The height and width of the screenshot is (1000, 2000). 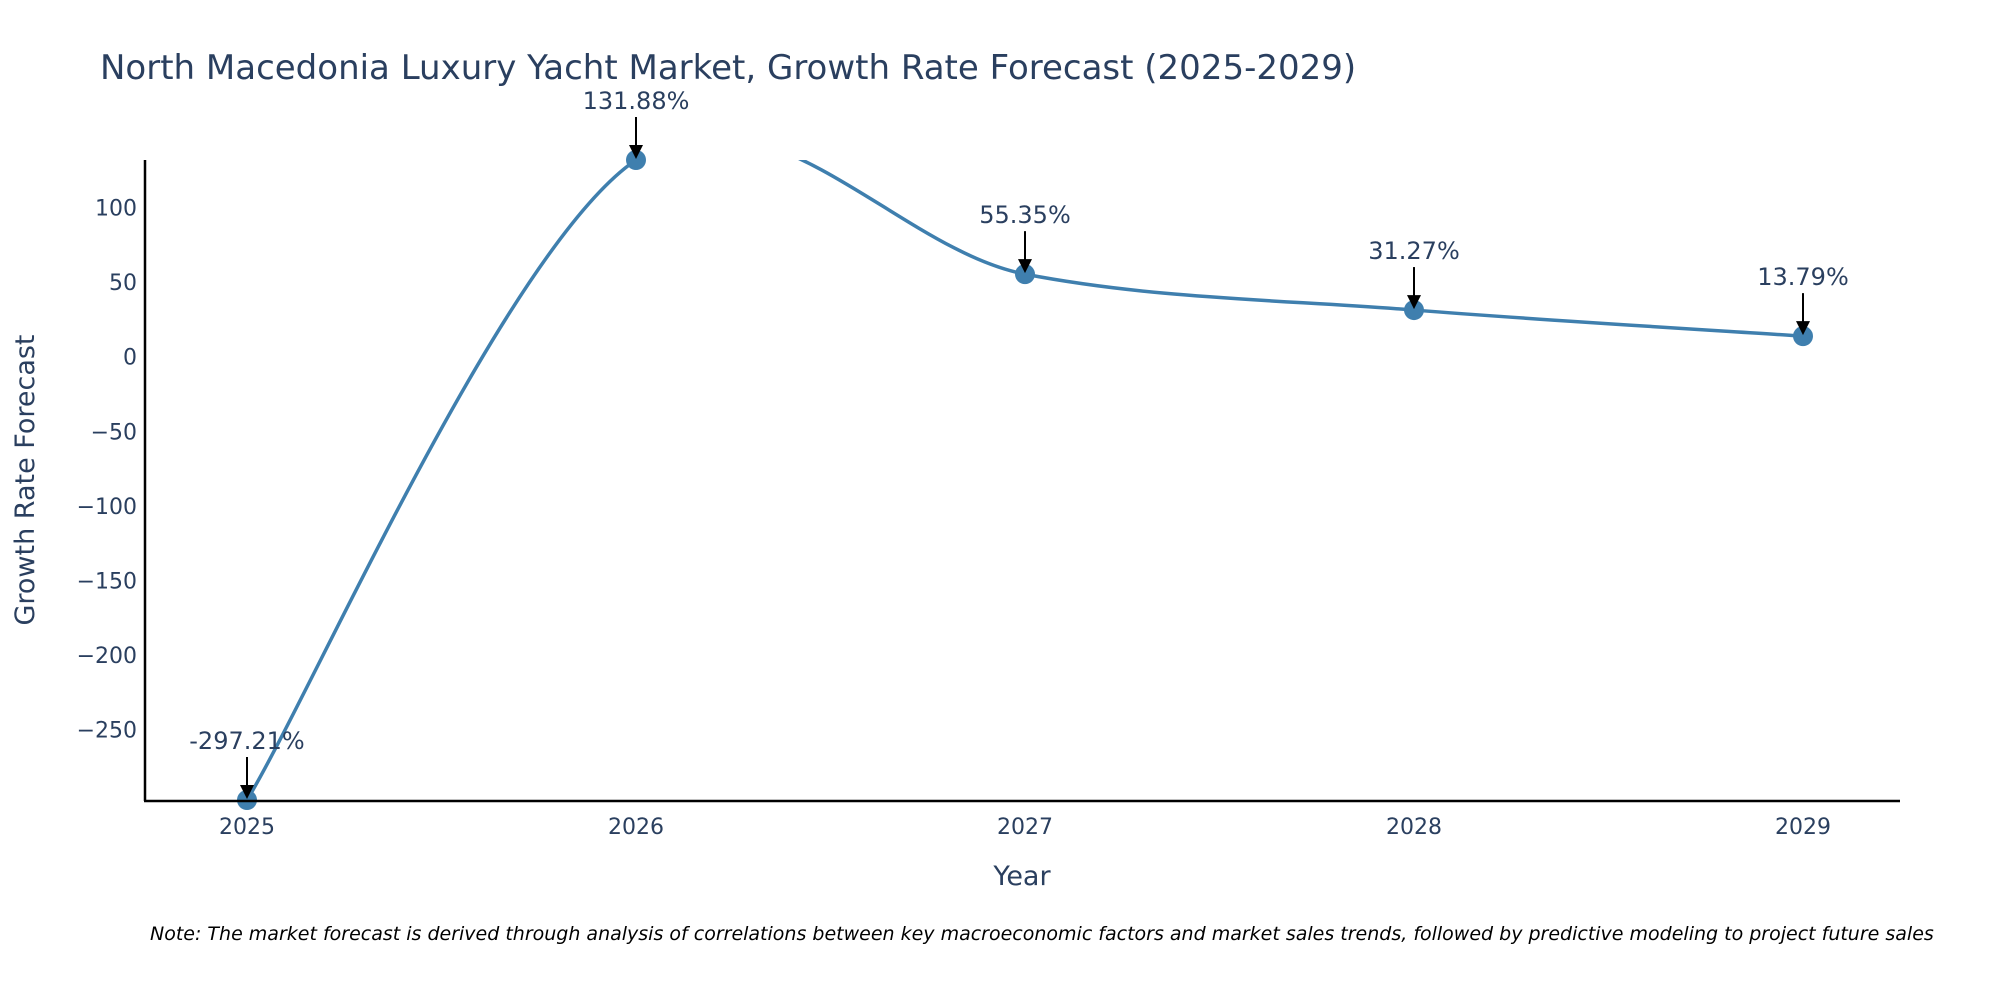 What do you see at coordinates (114, 432) in the screenshot?
I see `y-tick-label: −50` at bounding box center [114, 432].